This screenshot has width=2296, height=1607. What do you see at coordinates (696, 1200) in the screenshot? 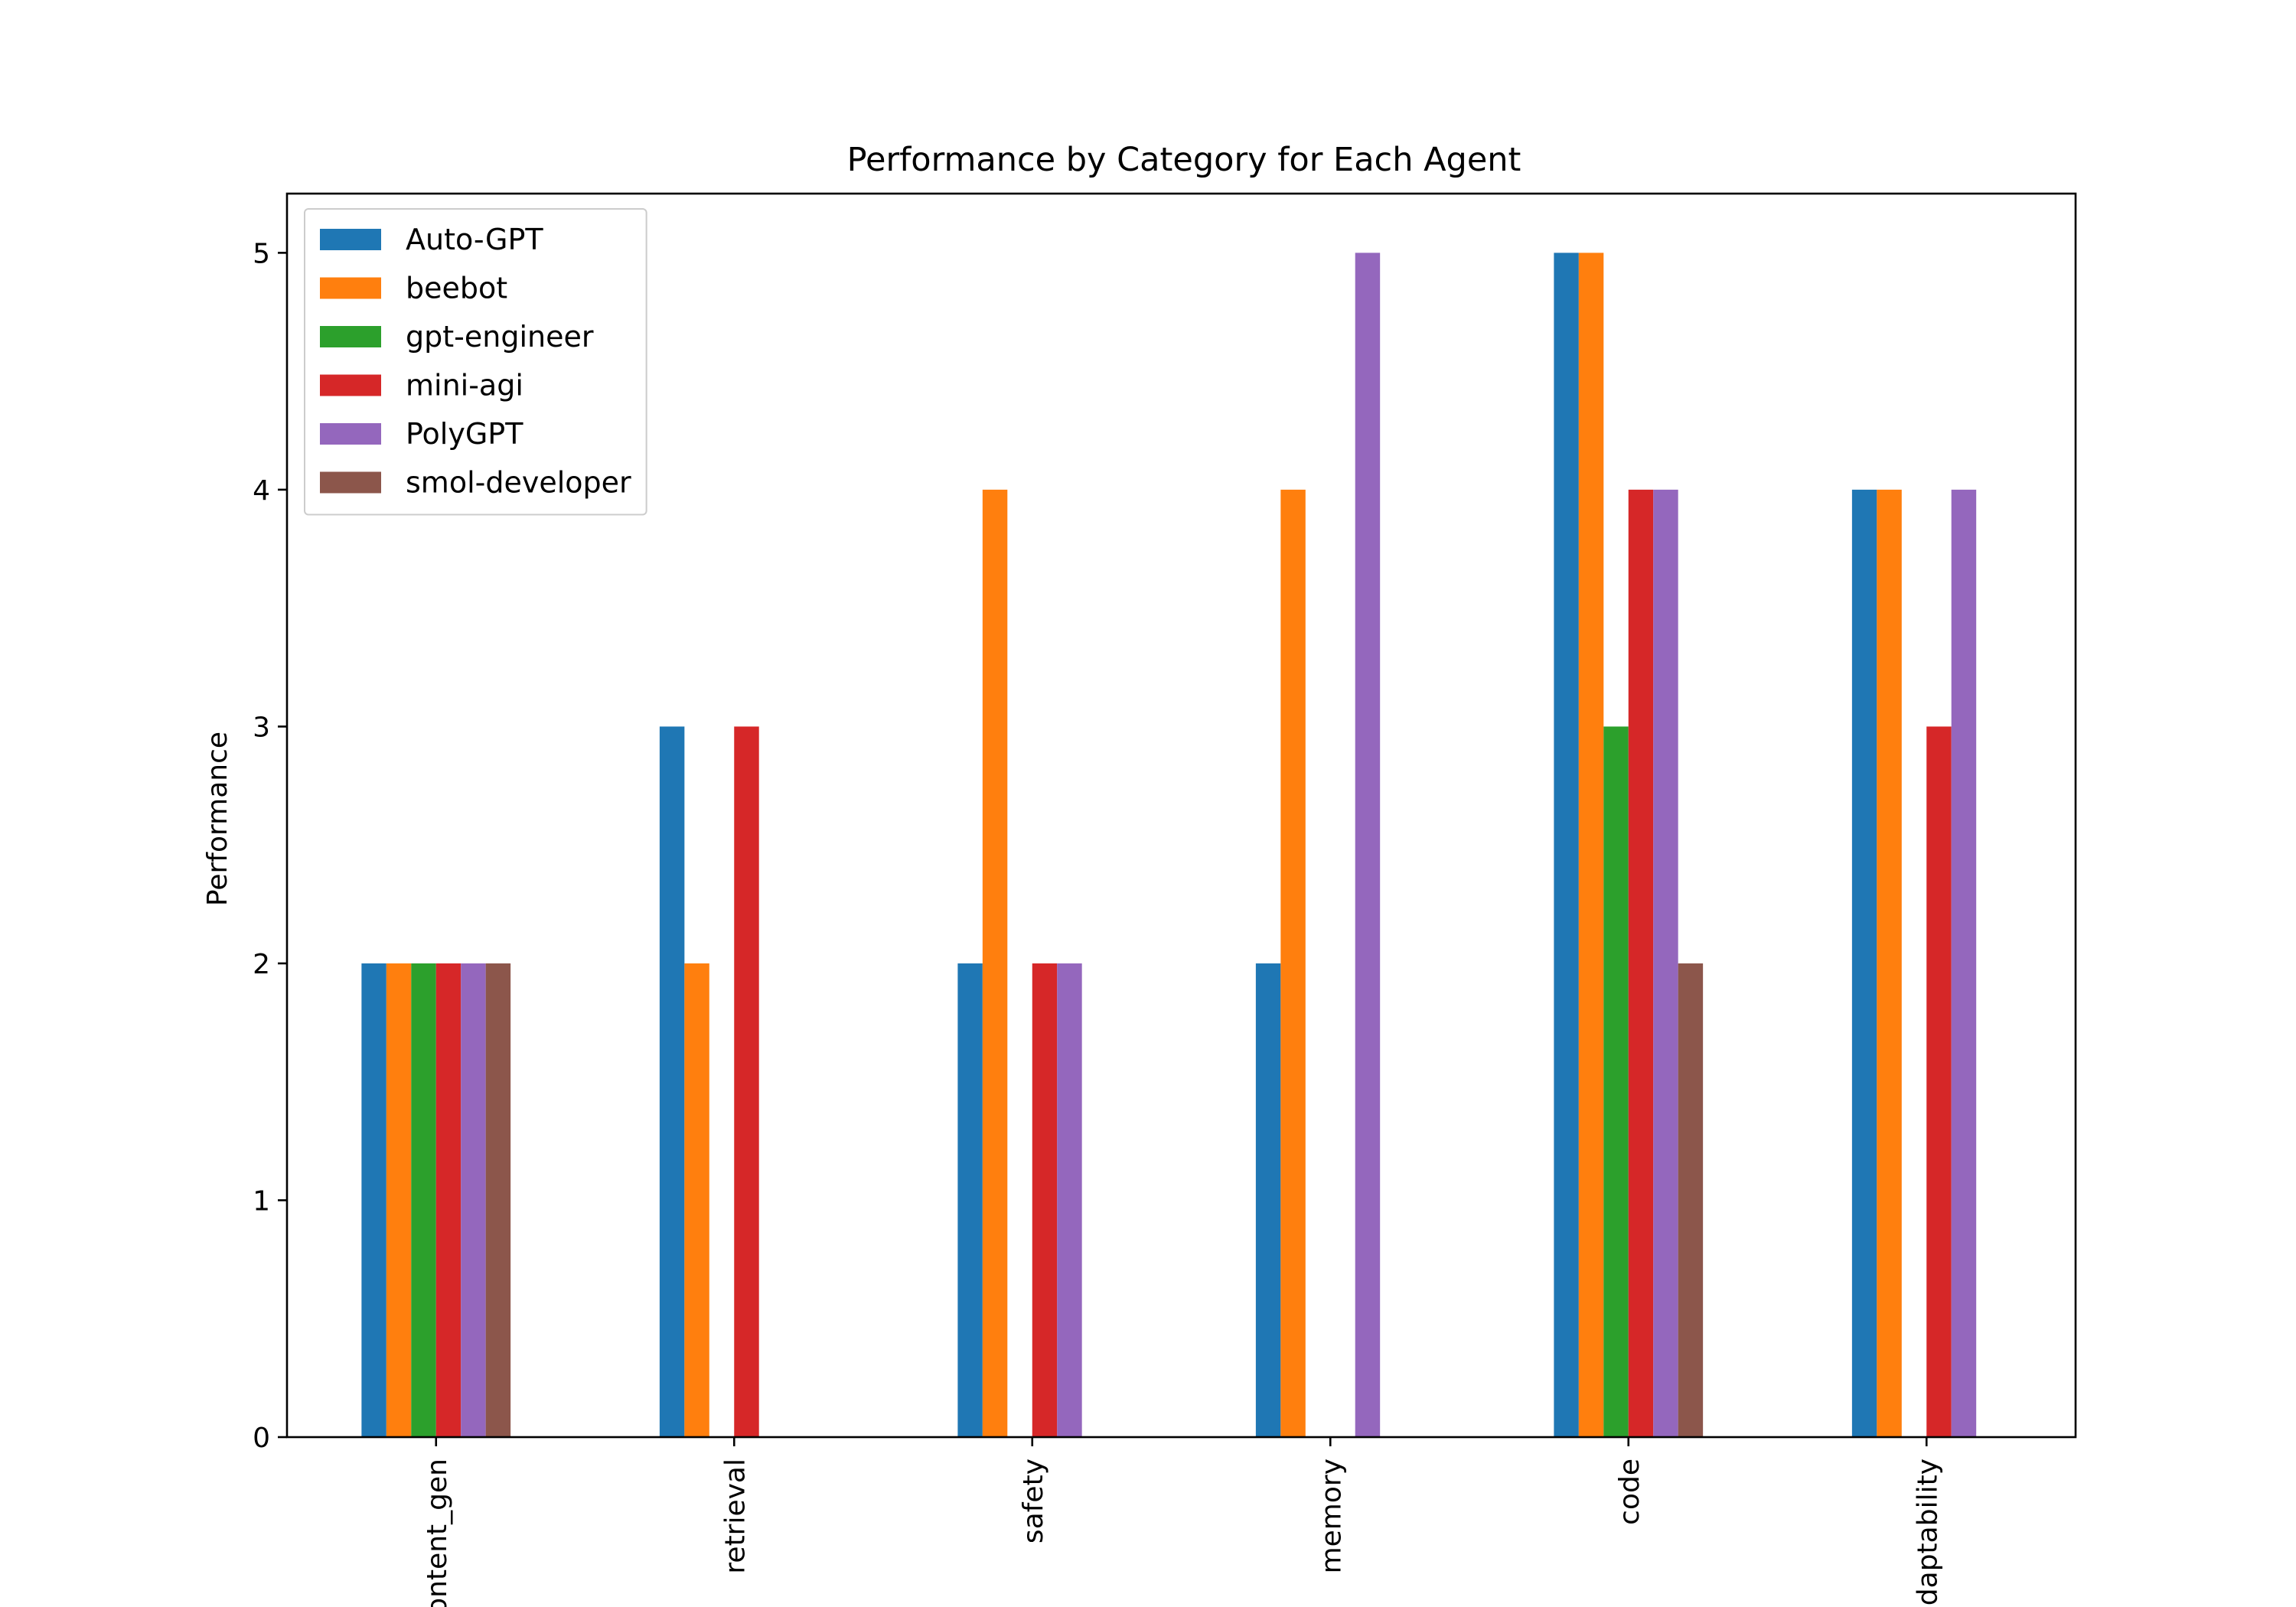
I see `bar-beebot-retrieval` at bounding box center [696, 1200].